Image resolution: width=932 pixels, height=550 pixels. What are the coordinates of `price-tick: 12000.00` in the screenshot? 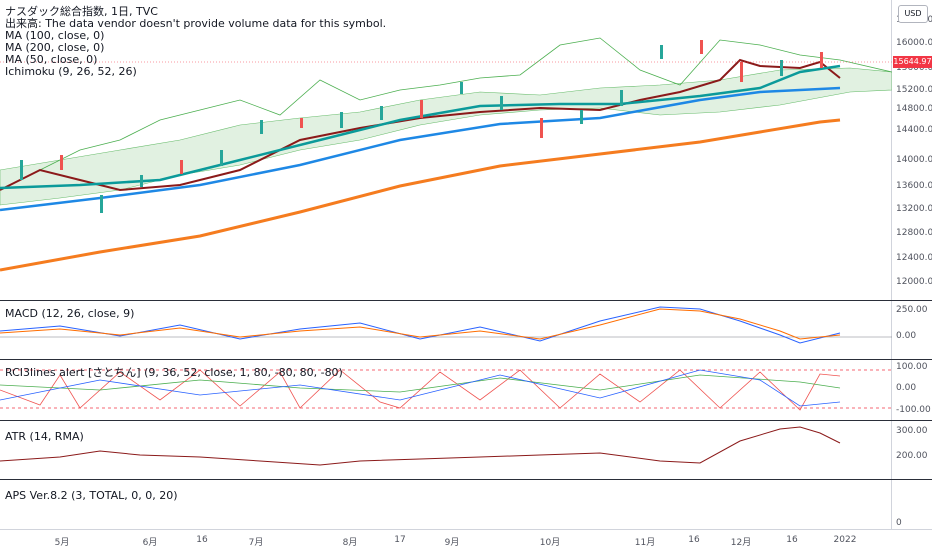 It's located at (914, 282).